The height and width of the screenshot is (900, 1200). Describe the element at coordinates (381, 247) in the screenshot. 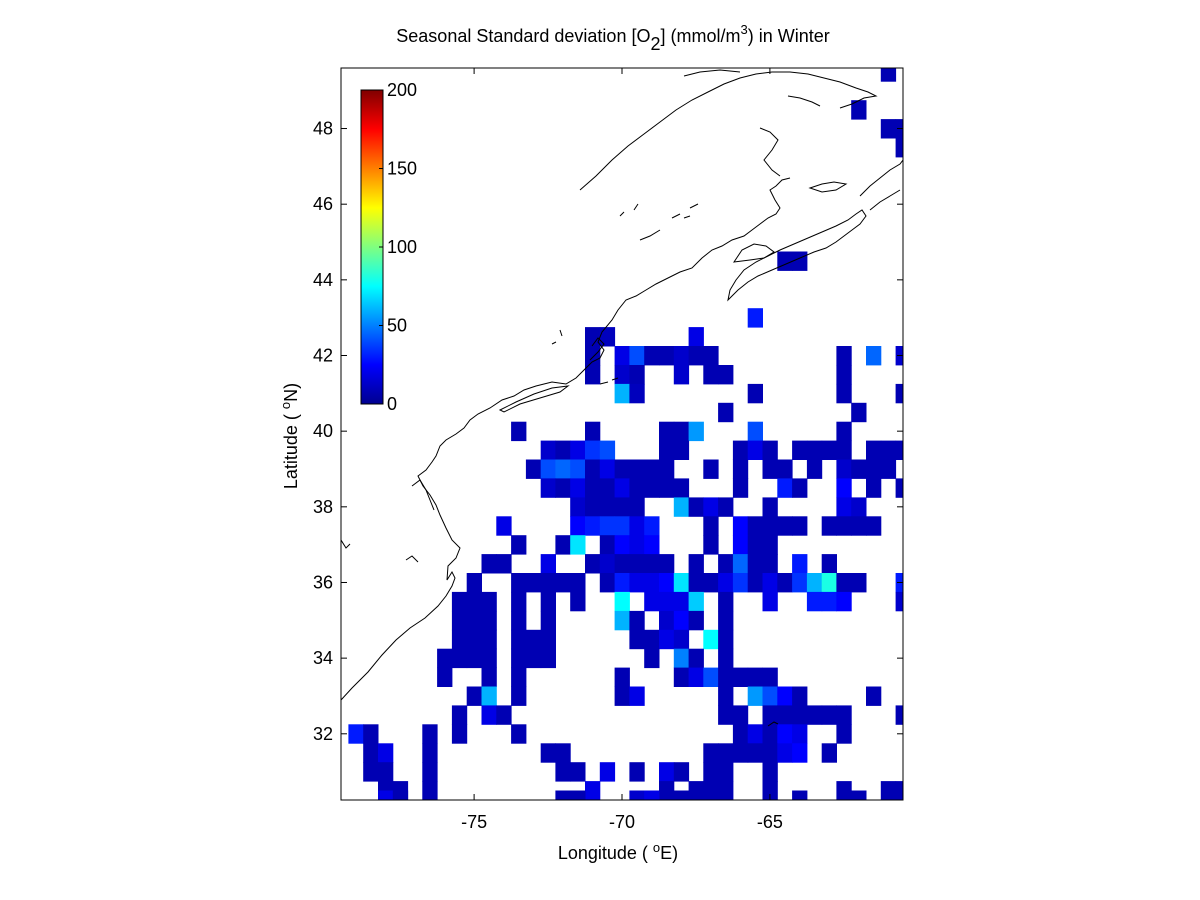

I see `colorbar-ticks` at that location.